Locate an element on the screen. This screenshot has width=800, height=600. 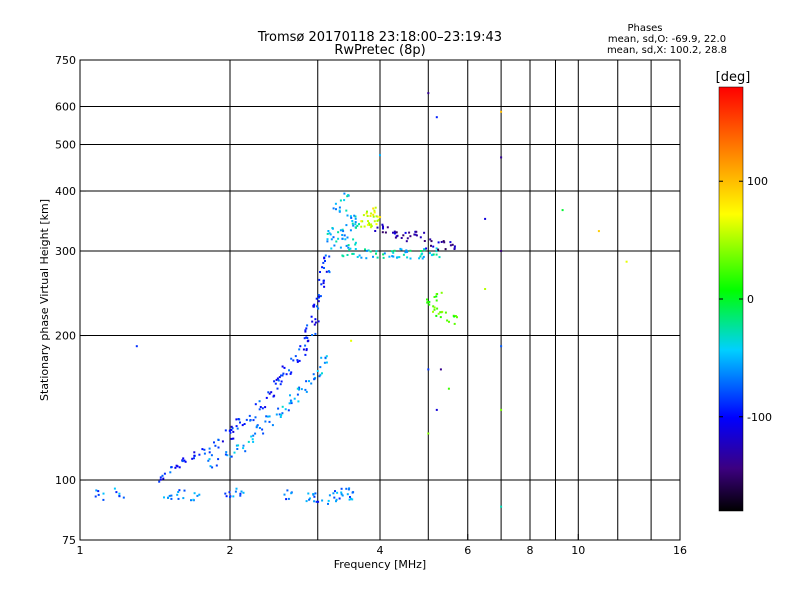
chart-subtitle: RwPretec (8p) is located at coordinates (379, 50).